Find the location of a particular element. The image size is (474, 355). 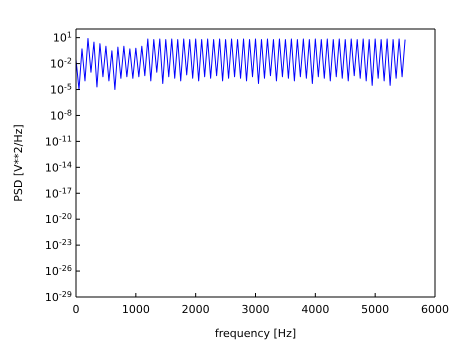

y-tick-label: 10$^{-2}$ is located at coordinates (61, 63).